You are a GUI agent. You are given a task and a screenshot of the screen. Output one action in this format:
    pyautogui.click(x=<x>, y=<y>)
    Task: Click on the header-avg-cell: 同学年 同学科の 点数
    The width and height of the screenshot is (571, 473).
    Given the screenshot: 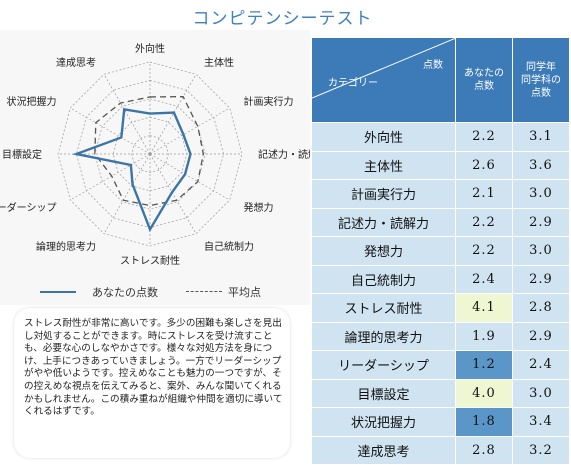 What is the action you would take?
    pyautogui.click(x=541, y=80)
    